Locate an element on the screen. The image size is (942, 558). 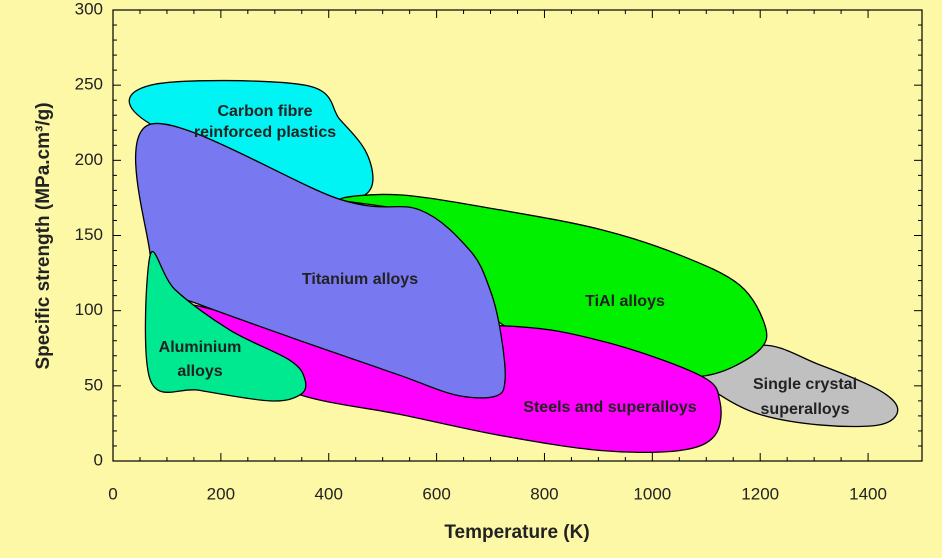
x-tick-label: 1200 is located at coordinates (760, 493).